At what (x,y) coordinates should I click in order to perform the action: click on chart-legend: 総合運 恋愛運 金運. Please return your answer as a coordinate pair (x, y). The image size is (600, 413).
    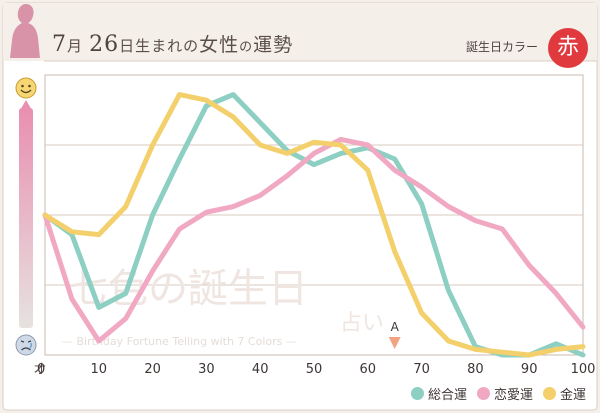
    Looking at the image, I should click on (498, 393).